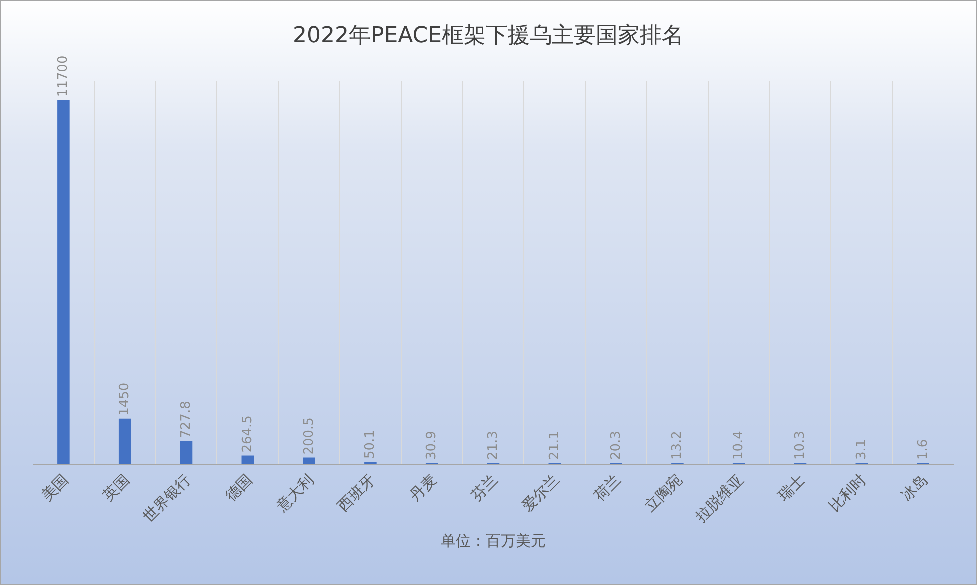 The height and width of the screenshot is (585, 977). I want to click on x-tick-label: 冰岛, so click(914, 487).